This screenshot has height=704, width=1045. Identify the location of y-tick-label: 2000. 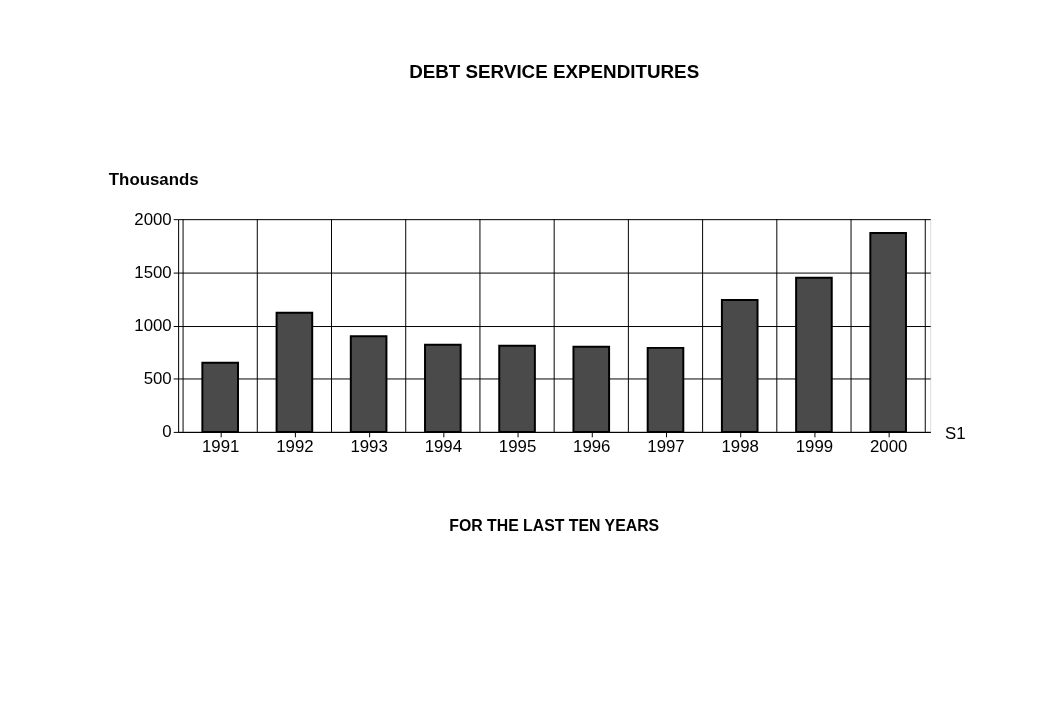
(153, 219).